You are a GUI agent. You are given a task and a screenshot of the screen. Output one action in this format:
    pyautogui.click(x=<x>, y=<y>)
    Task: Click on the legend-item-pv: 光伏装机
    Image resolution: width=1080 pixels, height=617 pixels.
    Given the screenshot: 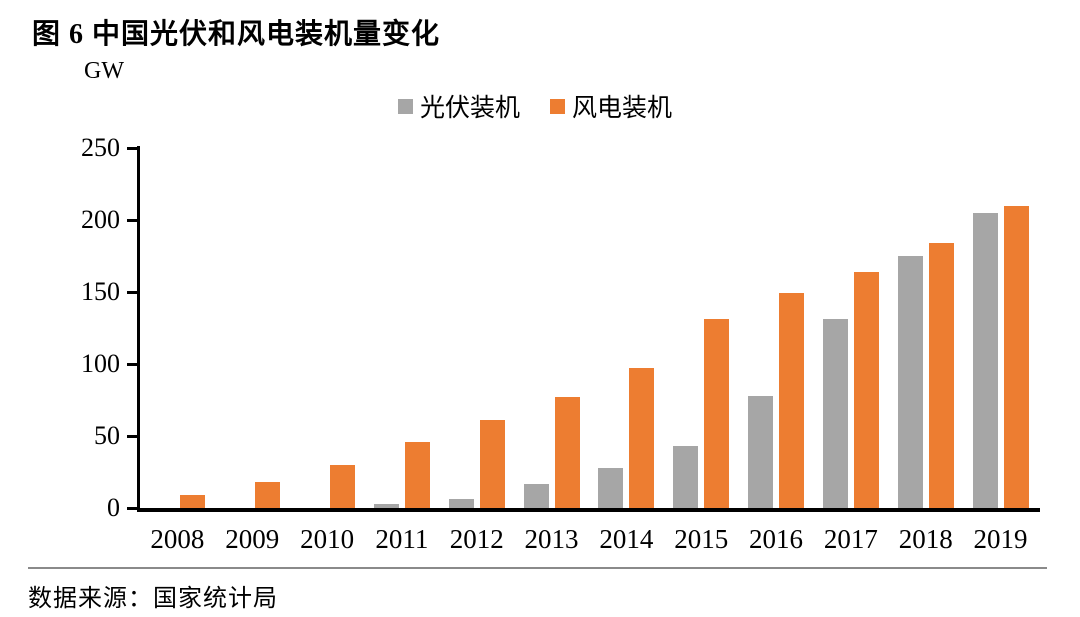 What is the action you would take?
    pyautogui.click(x=459, y=106)
    